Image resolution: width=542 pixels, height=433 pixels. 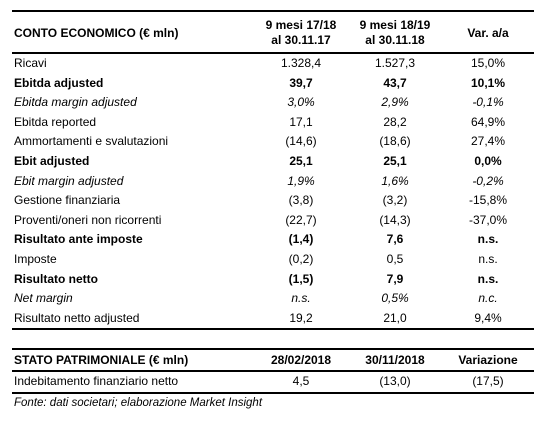 What do you see at coordinates (301, 25) in the screenshot?
I see `header-col1-line1: 9 mesi 17/18` at bounding box center [301, 25].